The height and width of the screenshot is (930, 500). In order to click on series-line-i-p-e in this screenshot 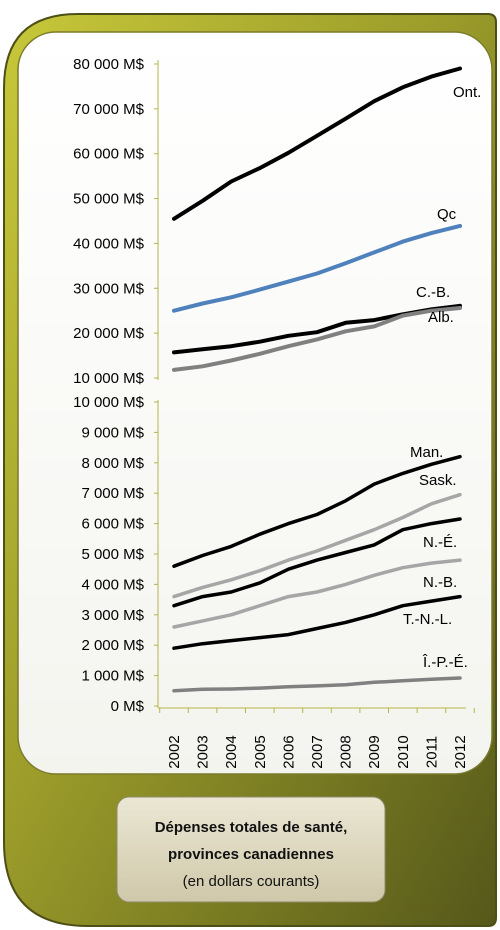, I will do `click(317, 684)`.